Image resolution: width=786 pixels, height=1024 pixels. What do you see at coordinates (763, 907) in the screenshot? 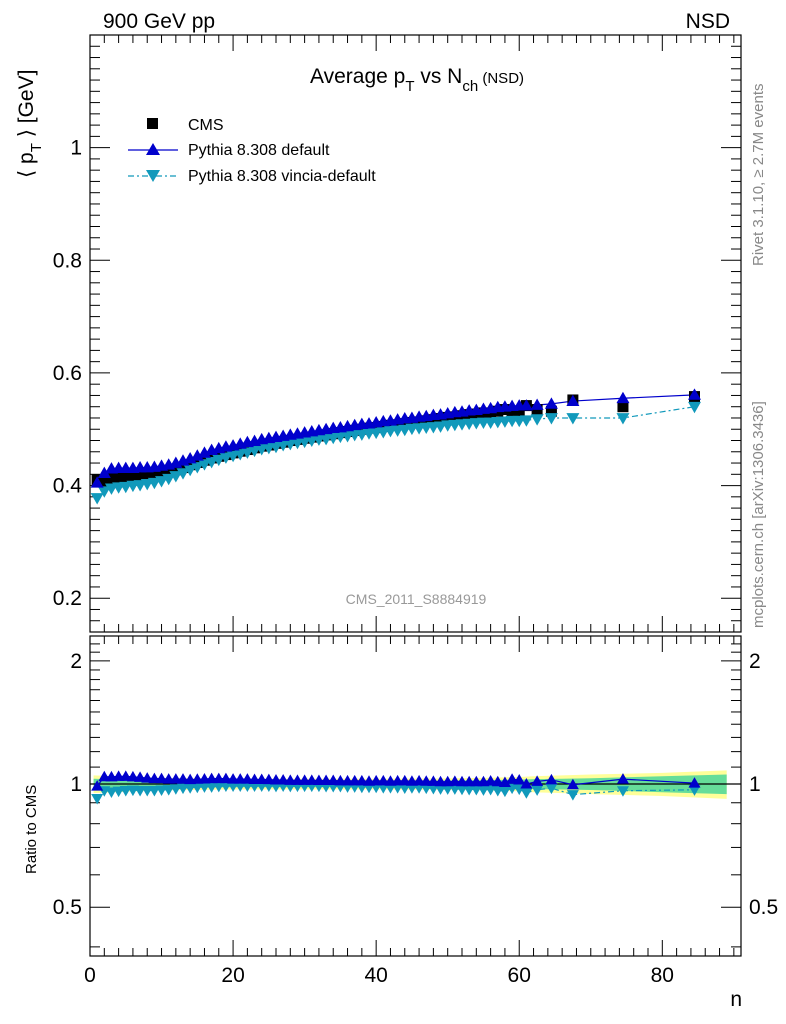
I see `ratio-y-tick-label-right: 0.5` at bounding box center [763, 907].